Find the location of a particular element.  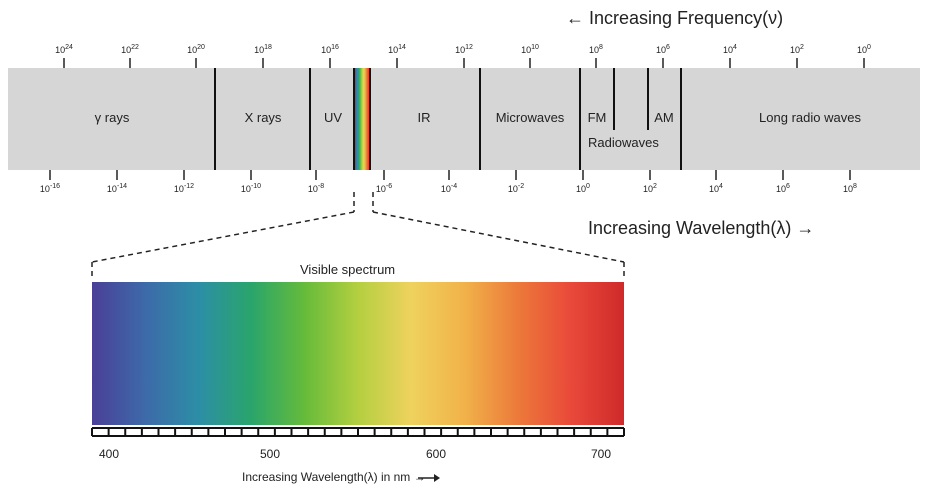

freq-tick-label: 10² is located at coordinates (797, 49).